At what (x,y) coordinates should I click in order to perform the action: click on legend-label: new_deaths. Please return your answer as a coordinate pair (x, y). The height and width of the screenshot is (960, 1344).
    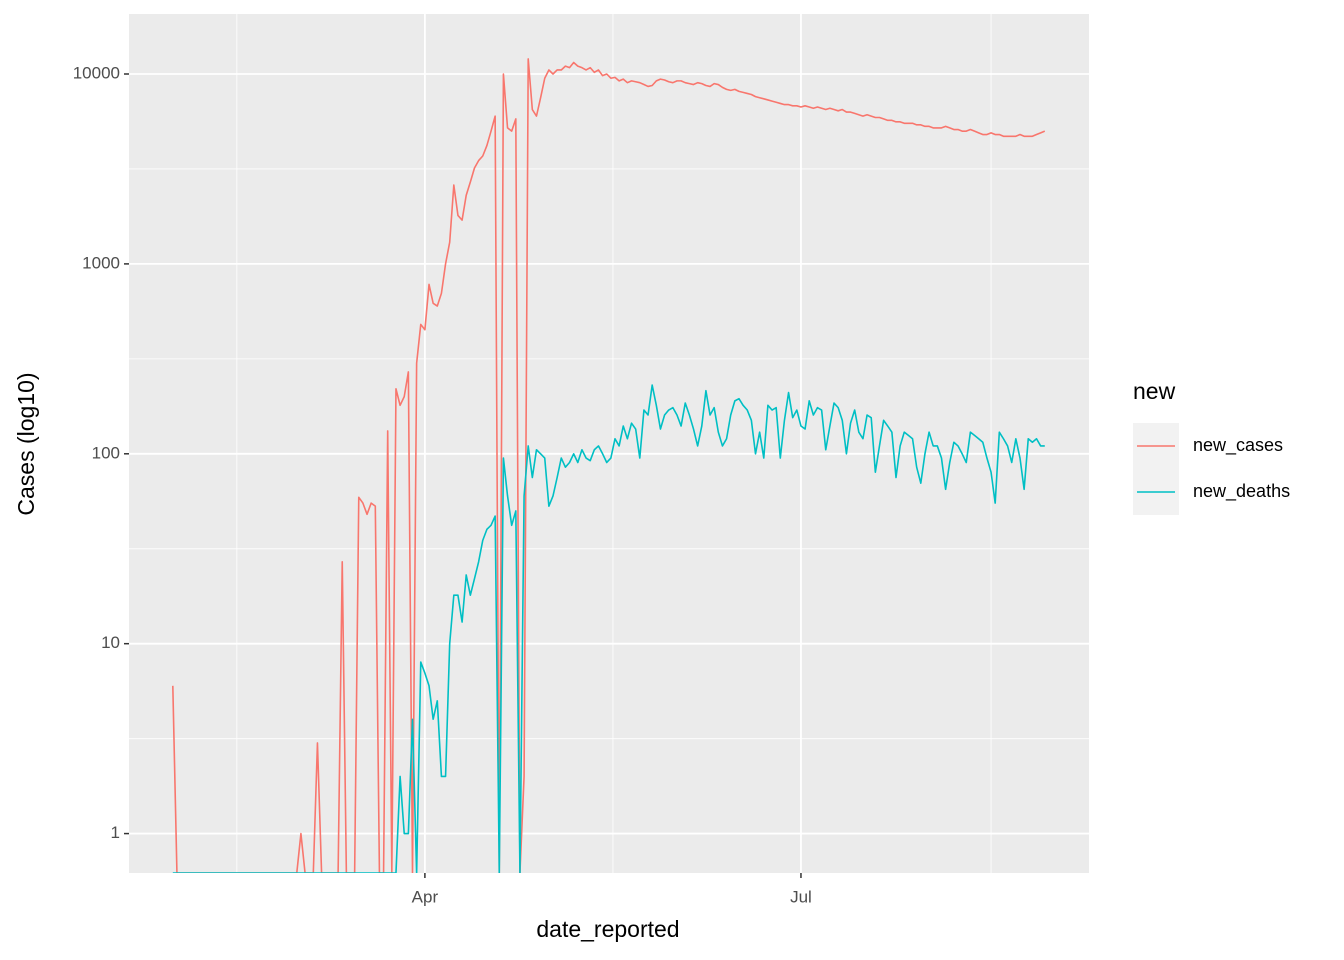
    Looking at the image, I should click on (1241, 491).